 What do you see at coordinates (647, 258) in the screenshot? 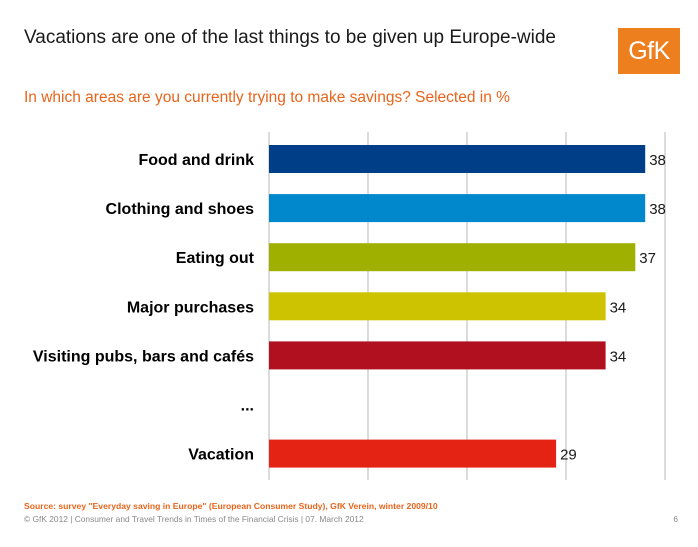
I see `value-label: 37` at bounding box center [647, 258].